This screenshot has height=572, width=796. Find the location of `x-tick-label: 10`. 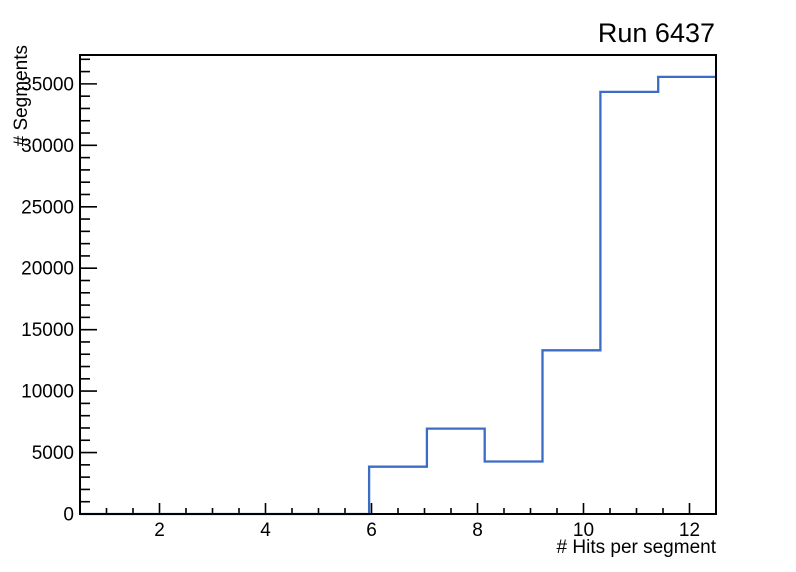

x-tick-label: 10 is located at coordinates (583, 530).